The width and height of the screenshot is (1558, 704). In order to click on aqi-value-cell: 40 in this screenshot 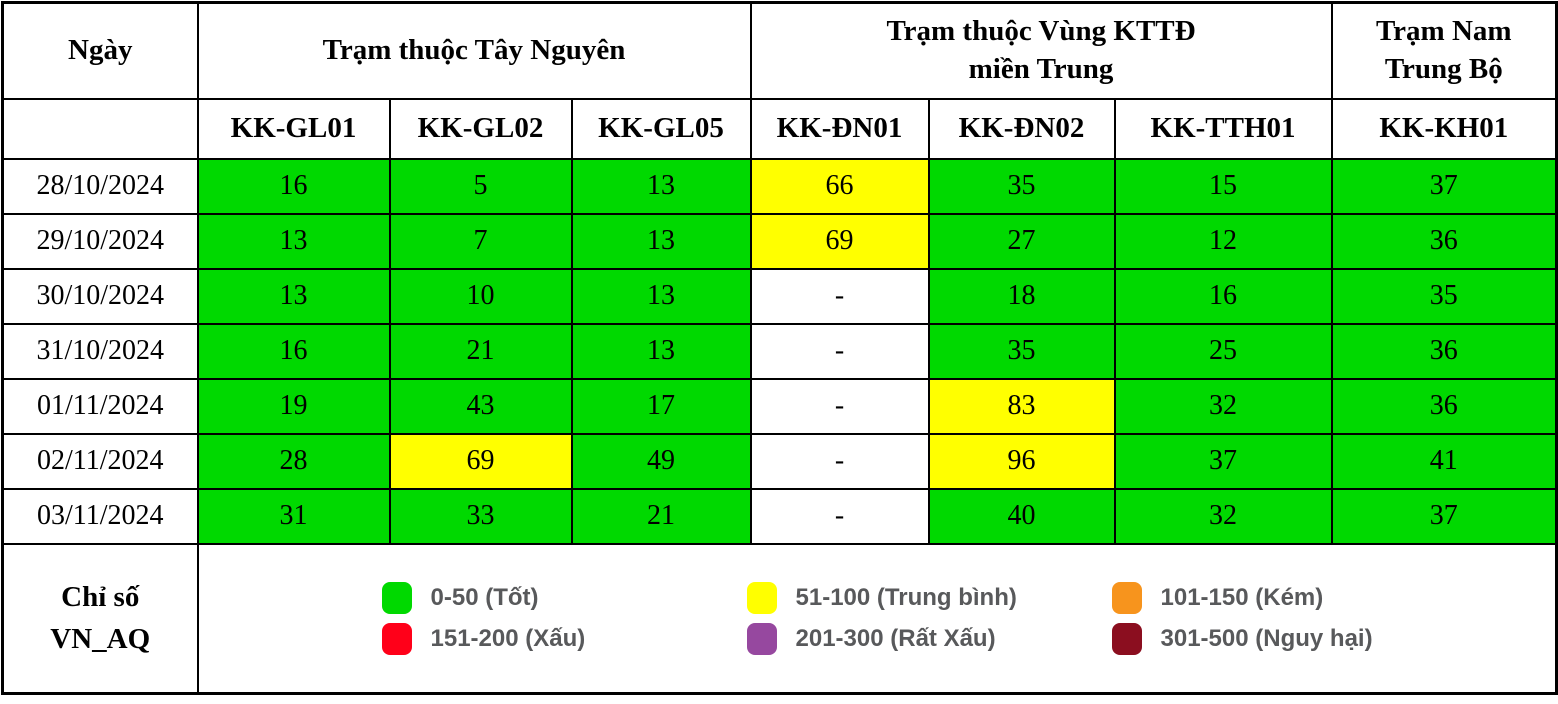, I will do `click(1021, 516)`.